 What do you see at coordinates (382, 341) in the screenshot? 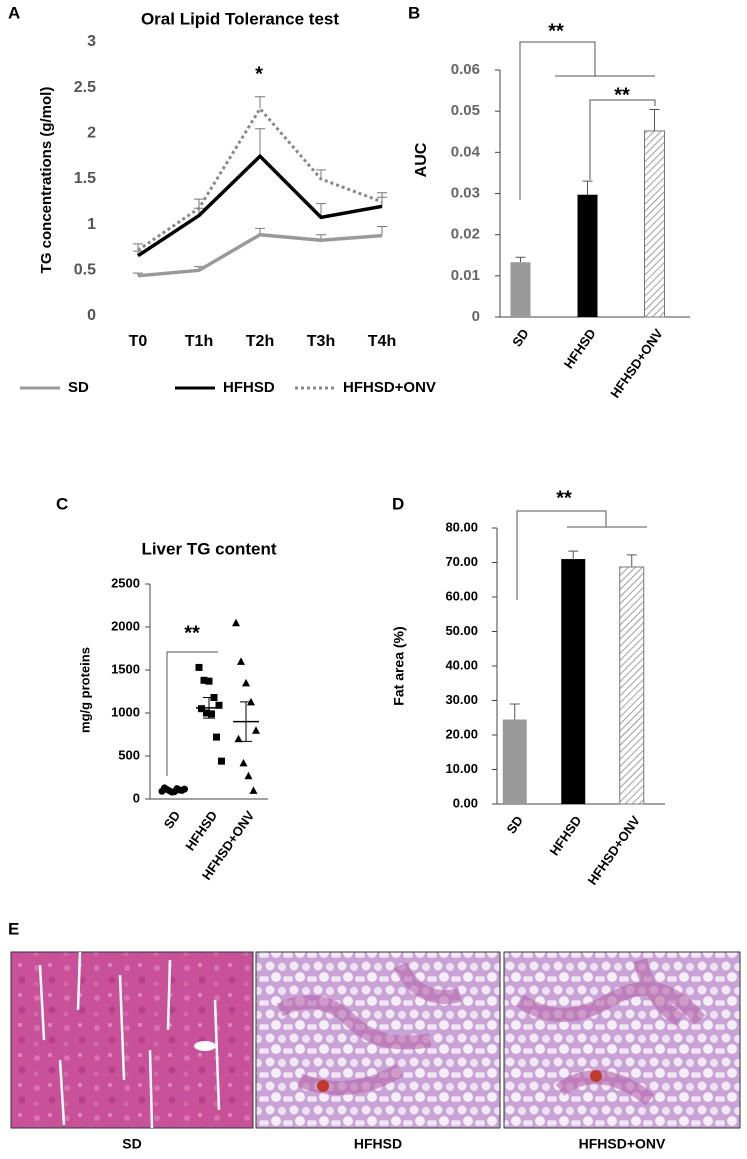
I see `x-tick-label: T4h` at bounding box center [382, 341].